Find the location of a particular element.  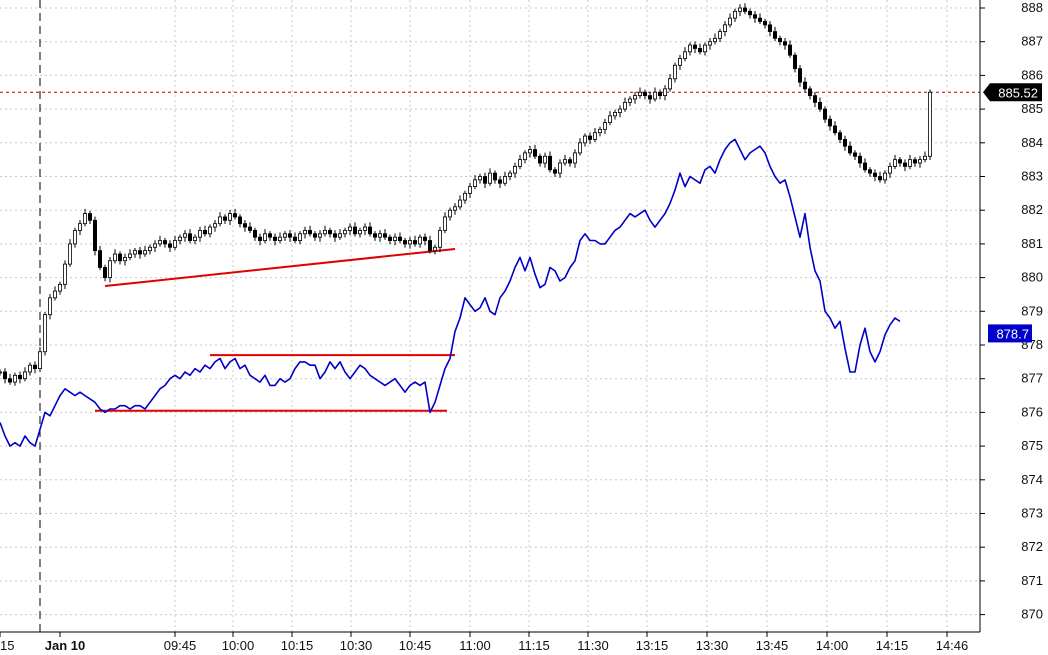

x-tick-label-5: 10:30 is located at coordinates (356, 645).